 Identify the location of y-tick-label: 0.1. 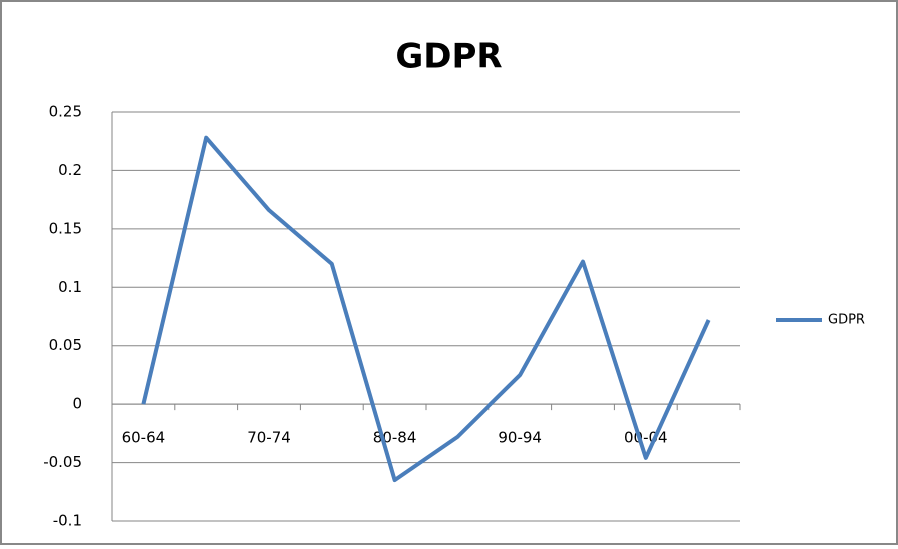
(70, 287).